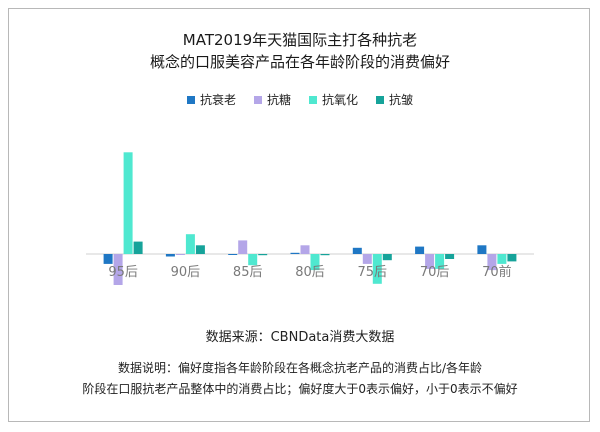  Describe the element at coordinates (217, 100) in the screenshot. I see `legend-label: 抗衰老` at that location.